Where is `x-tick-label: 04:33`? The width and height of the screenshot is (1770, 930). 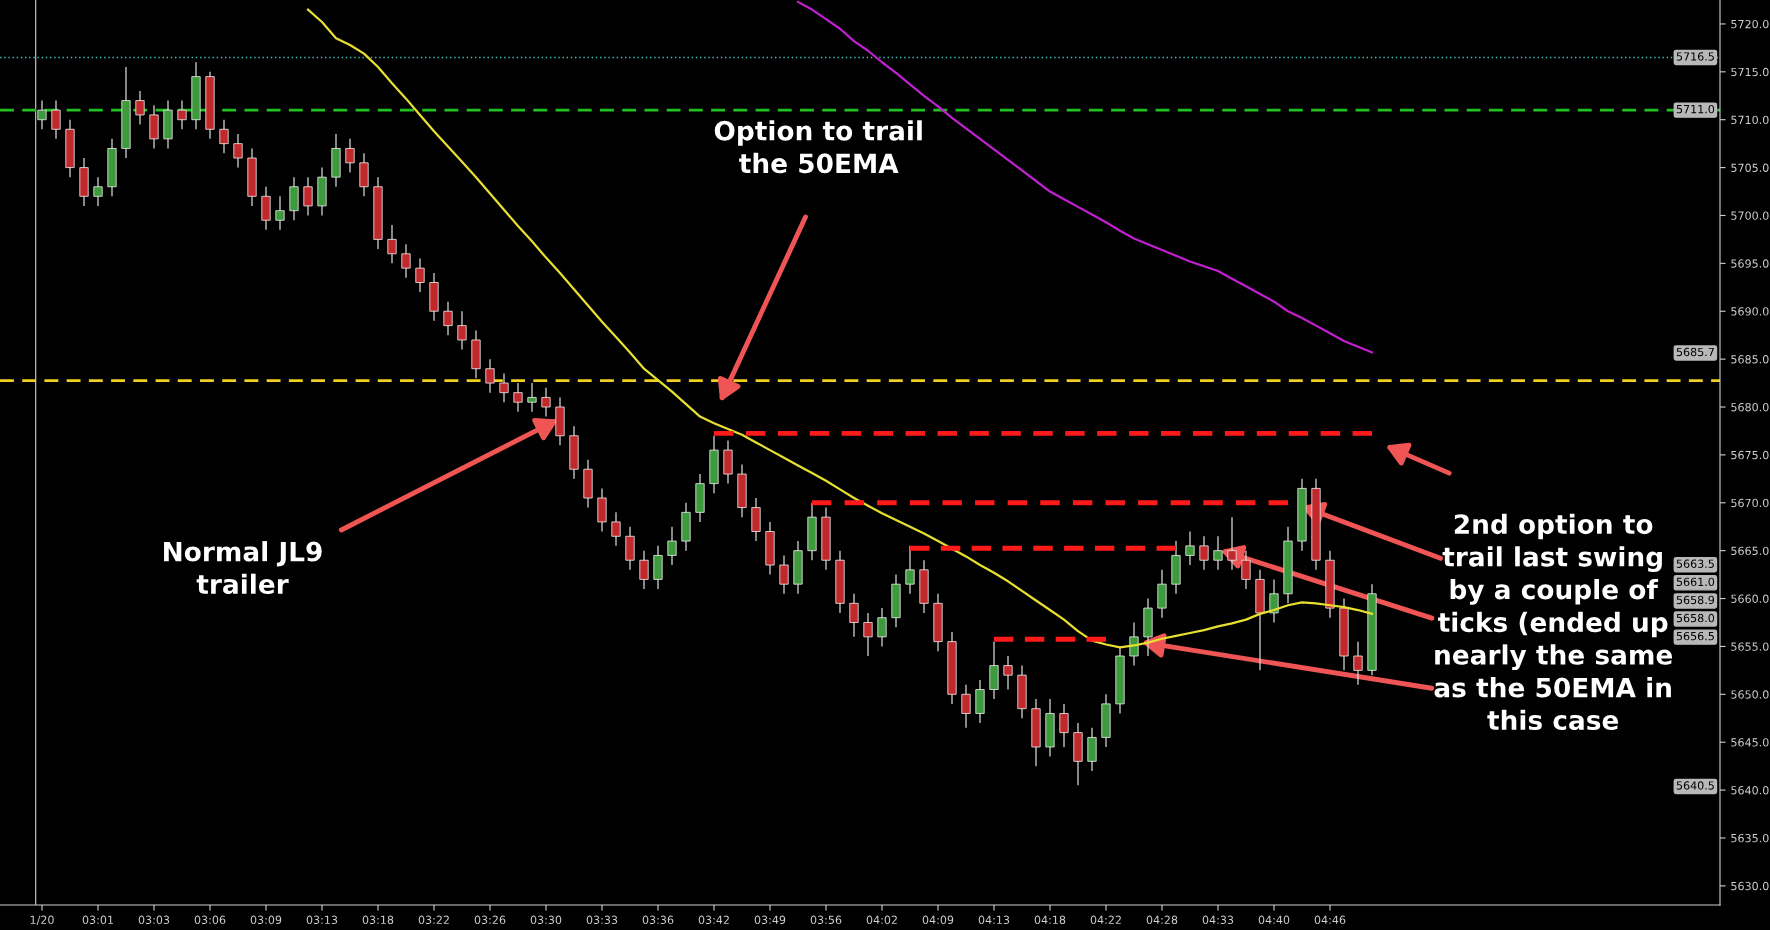
x-tick-label: 04:33 is located at coordinates (1218, 920).